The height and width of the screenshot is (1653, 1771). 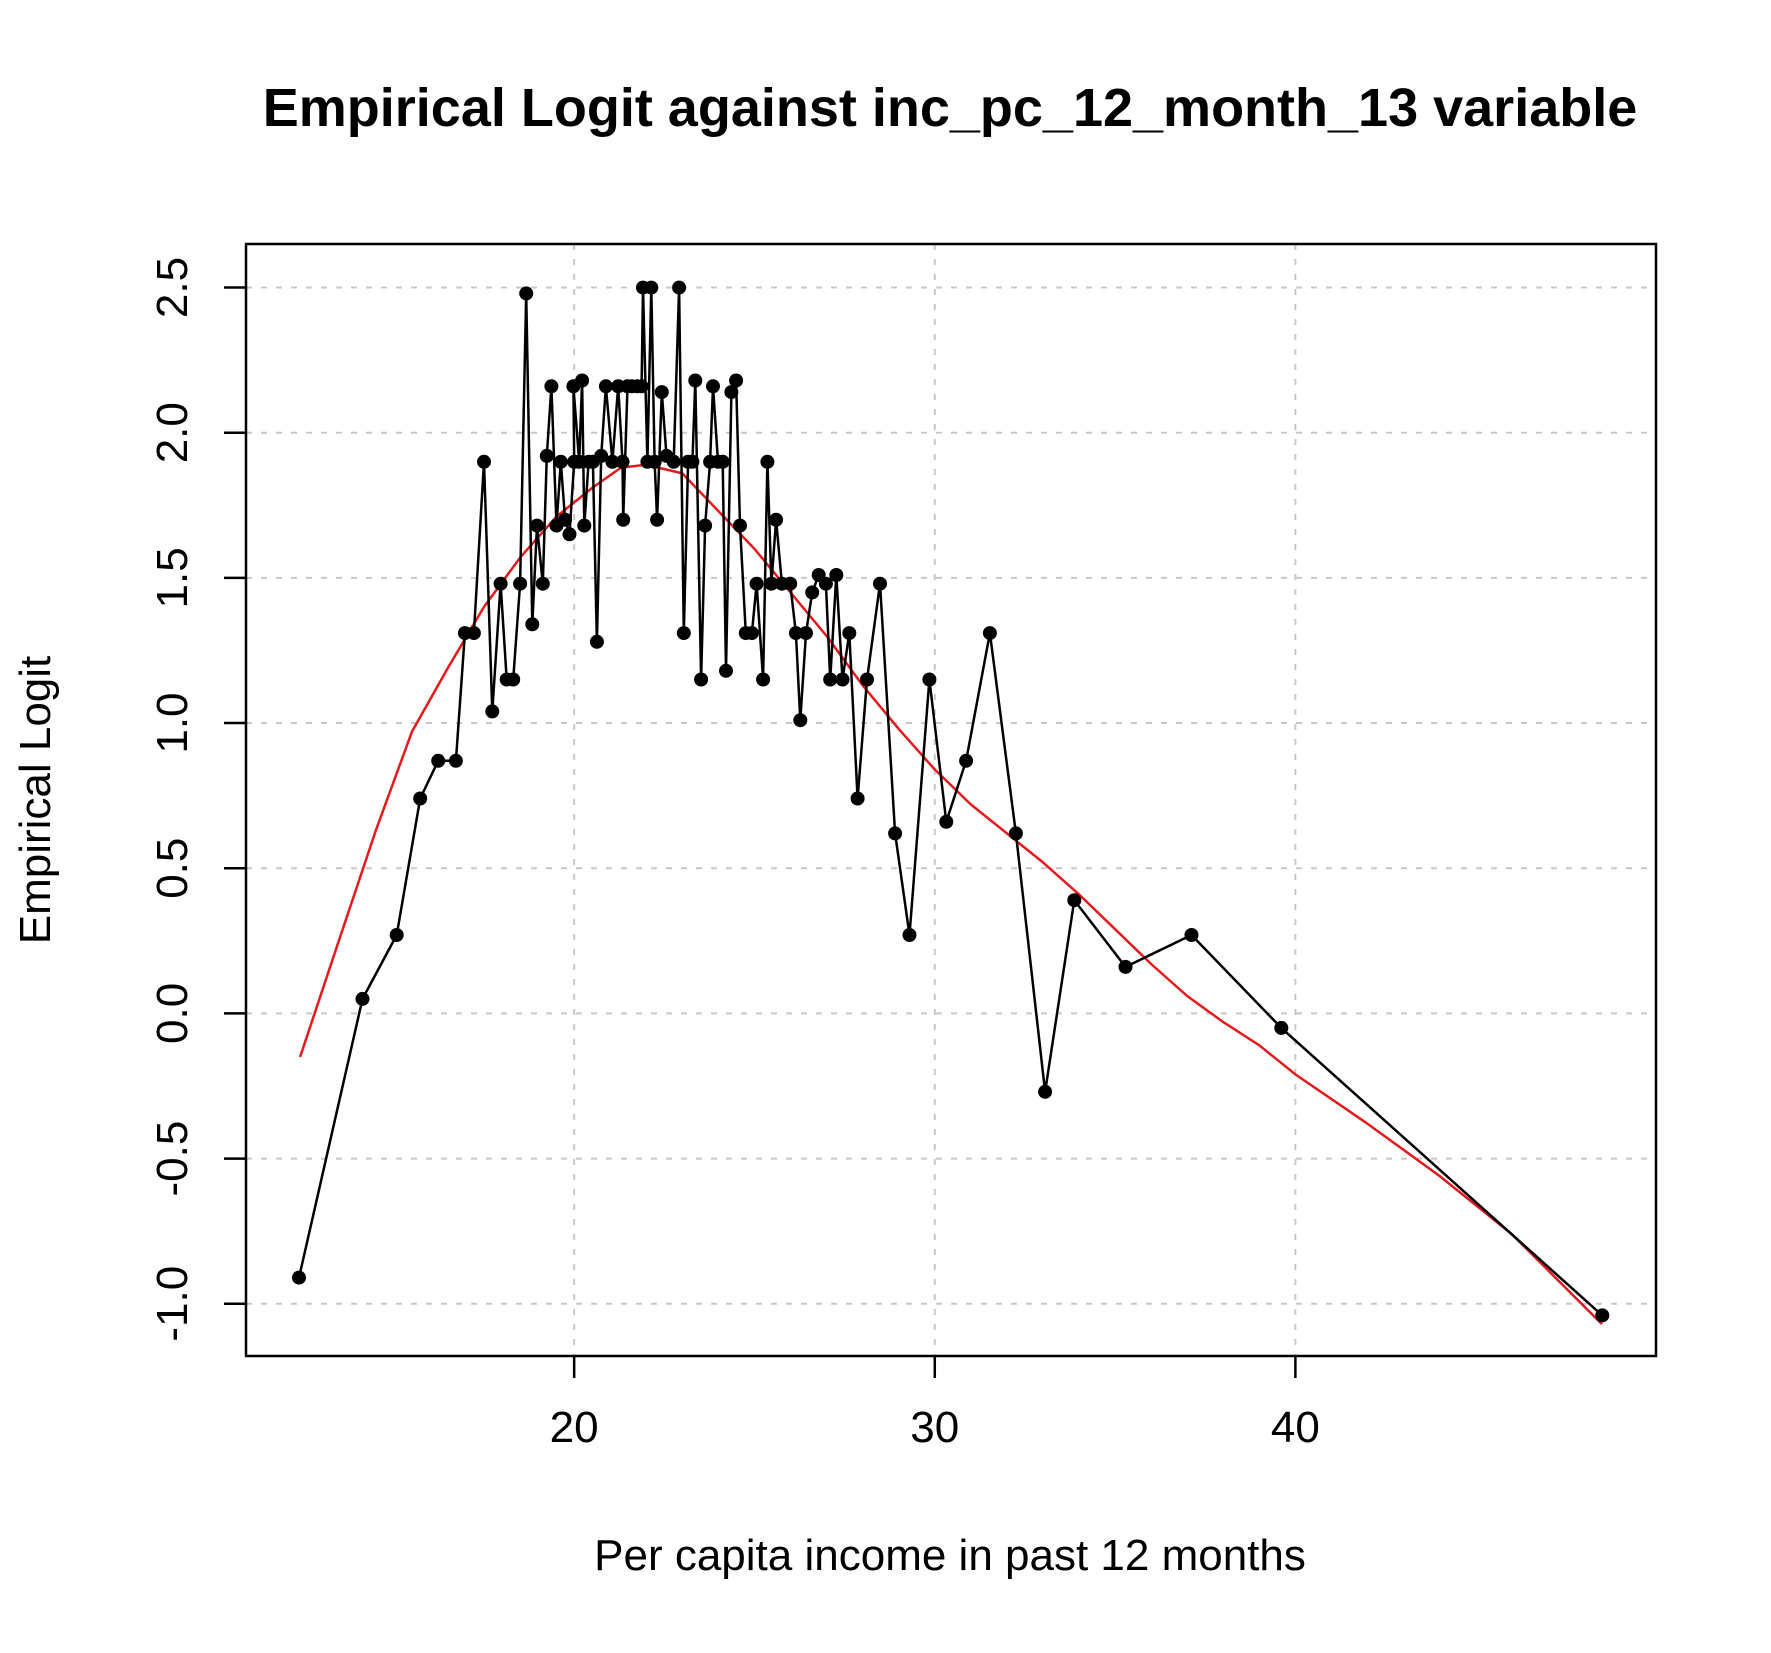 What do you see at coordinates (934, 1427) in the screenshot?
I see `x-tick-label-30: 30` at bounding box center [934, 1427].